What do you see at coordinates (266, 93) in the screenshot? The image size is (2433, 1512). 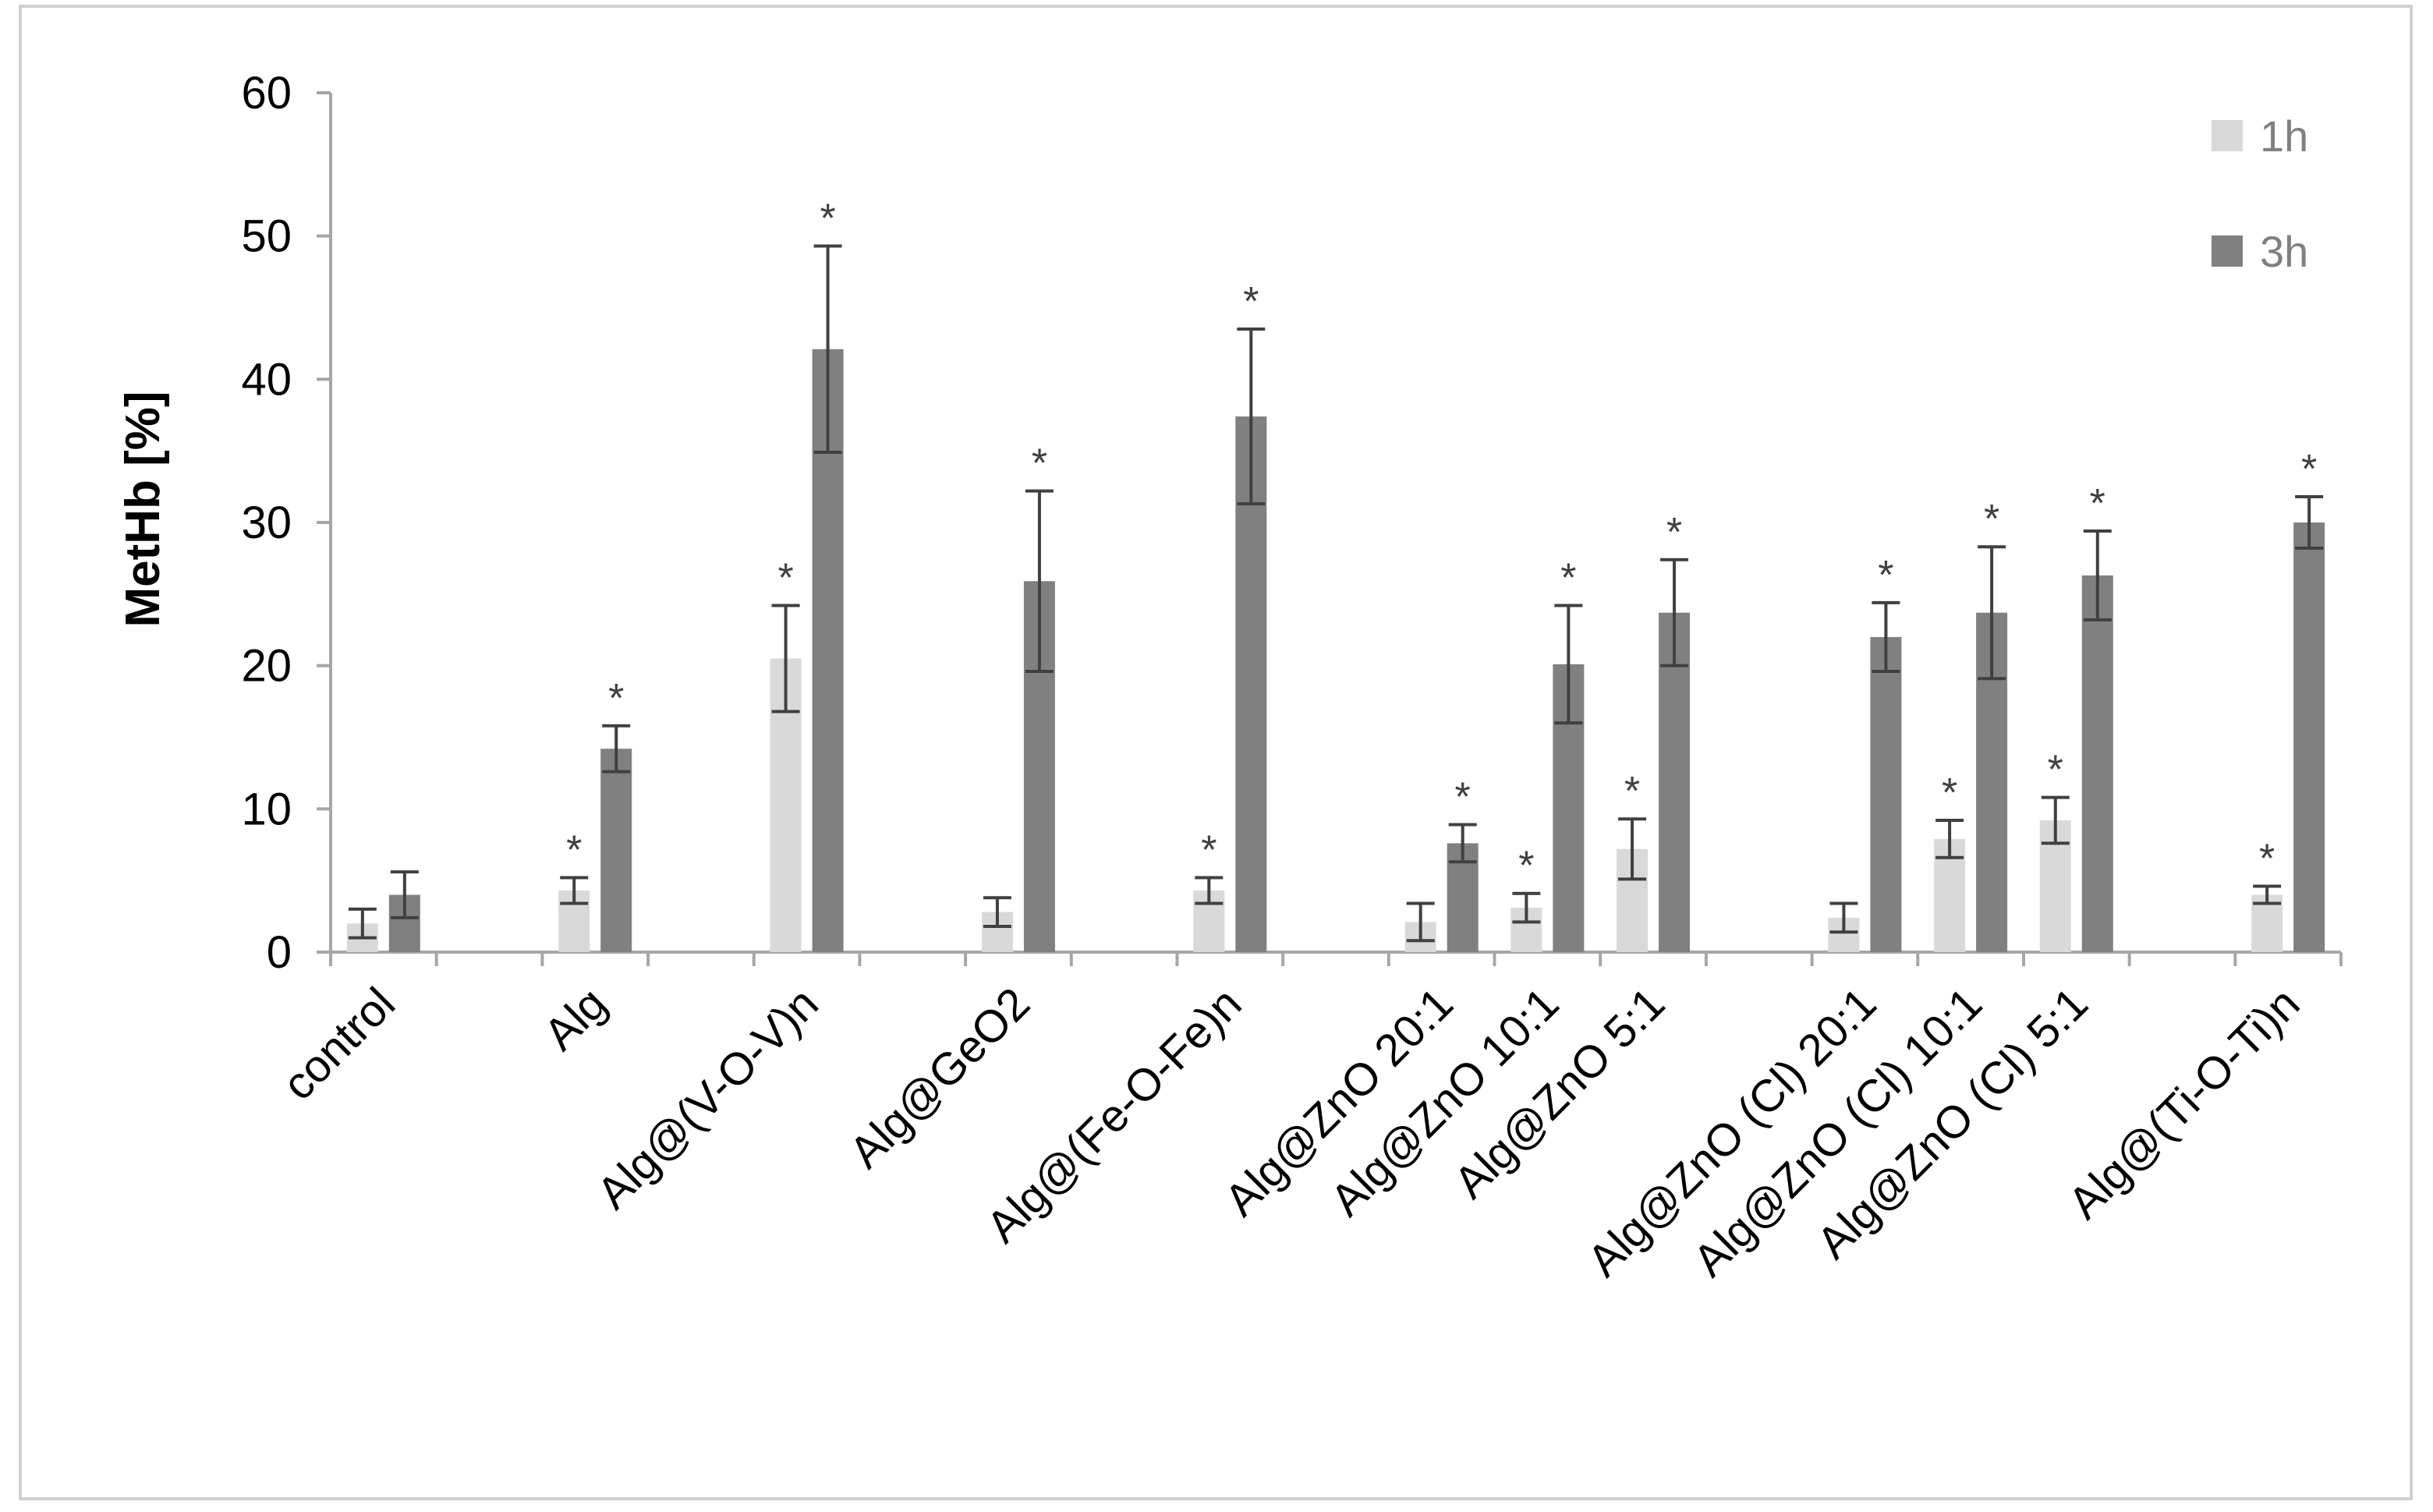 I see `y-tick-label: 60` at bounding box center [266, 93].